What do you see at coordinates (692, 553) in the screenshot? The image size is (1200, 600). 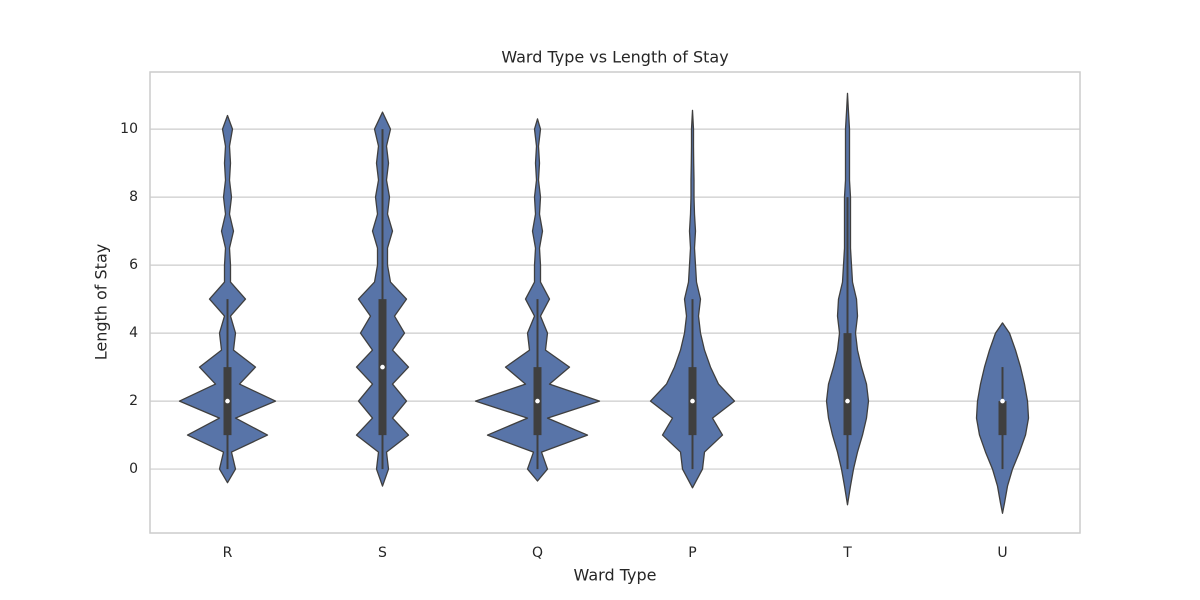 I see `x-tick-label: P` at bounding box center [692, 553].